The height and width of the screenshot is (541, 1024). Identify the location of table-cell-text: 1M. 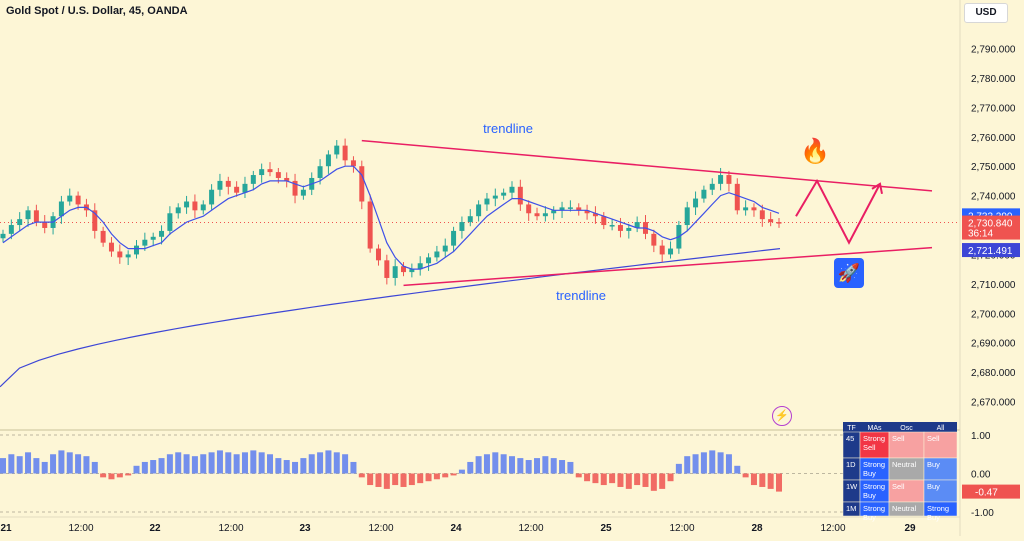
(851, 508).